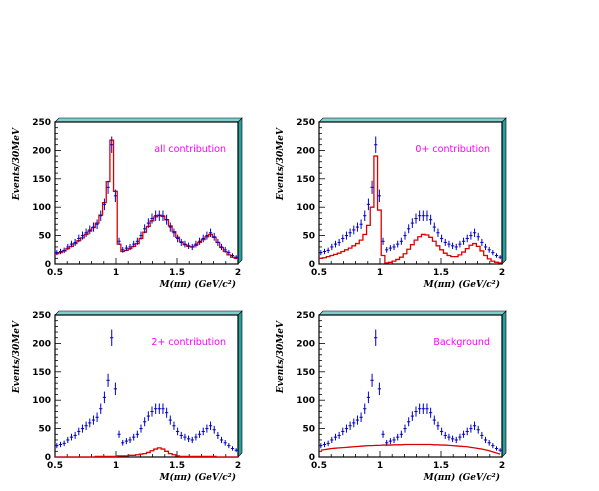 This screenshot has height=491, width=599. I want to click on panel-label: 0+ contribution, so click(452, 149).